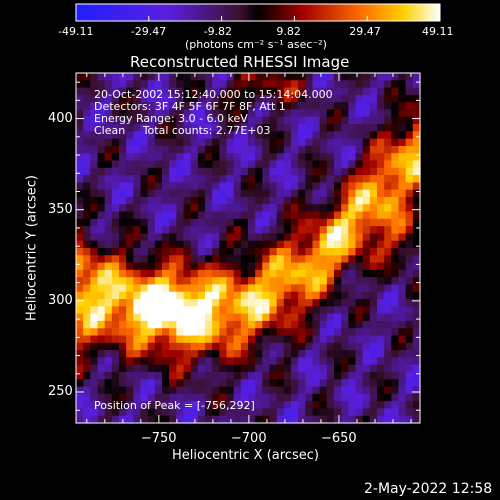  What do you see at coordinates (213, 94) in the screenshot?
I see `annot-time: 20-Oct-2002 15:12:40.000 to 15:14:04.000` at bounding box center [213, 94].